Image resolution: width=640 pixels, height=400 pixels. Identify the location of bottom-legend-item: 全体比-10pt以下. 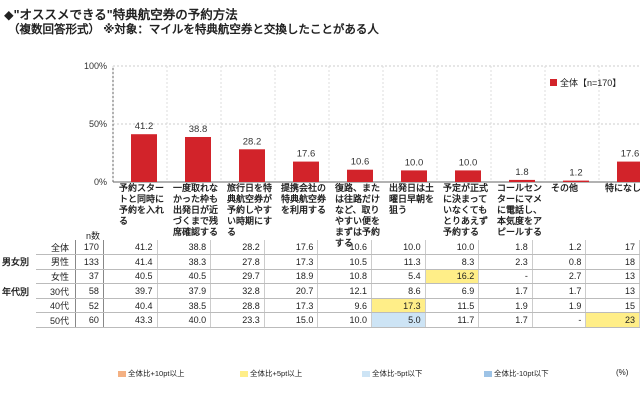
(516, 373).